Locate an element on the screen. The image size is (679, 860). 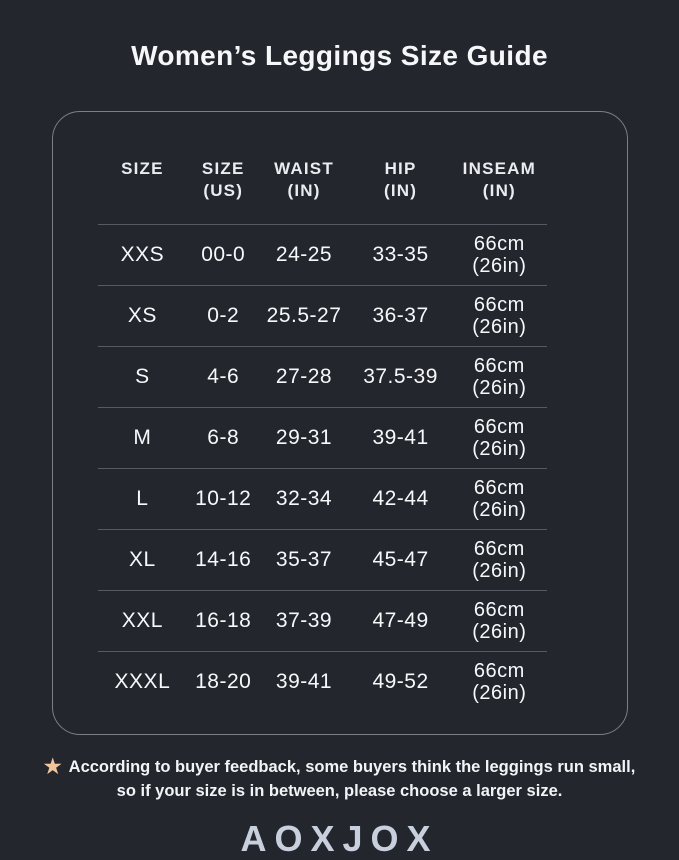
cell-waist: 35-37 is located at coordinates (304, 560).